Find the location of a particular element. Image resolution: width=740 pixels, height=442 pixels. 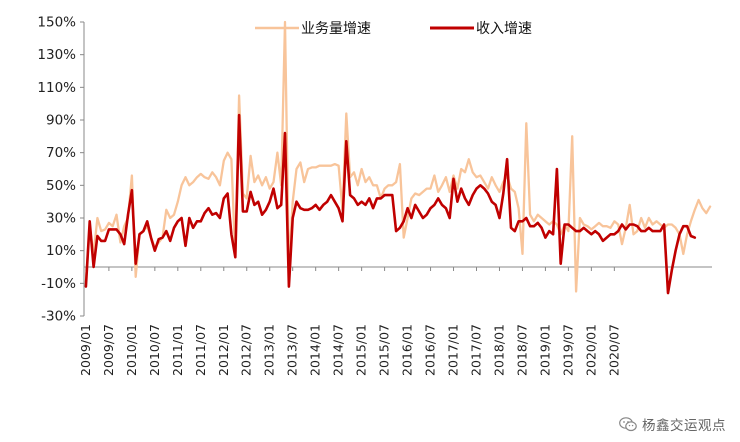

legend: 业务量增速 收入增速 is located at coordinates (393, 29).